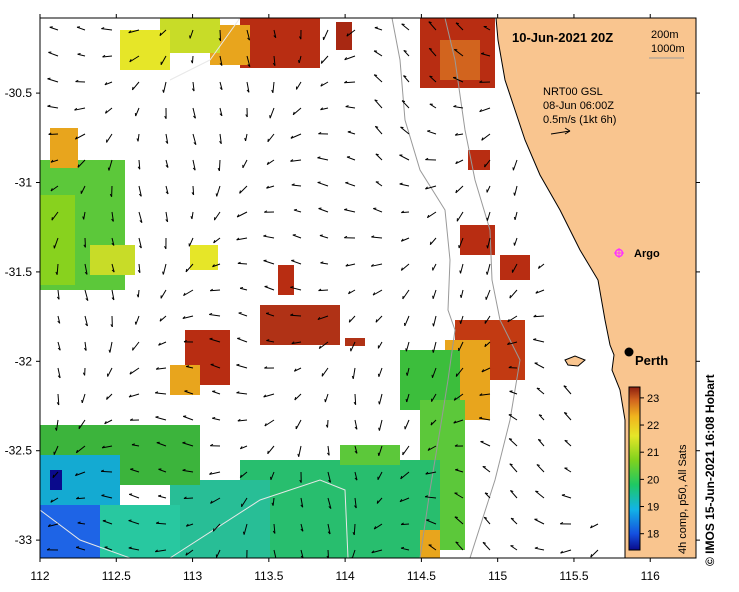 The image size is (739, 592). Describe the element at coordinates (562, 37) in the screenshot. I see `map-title: 10-Jun-2021 20Z` at that location.